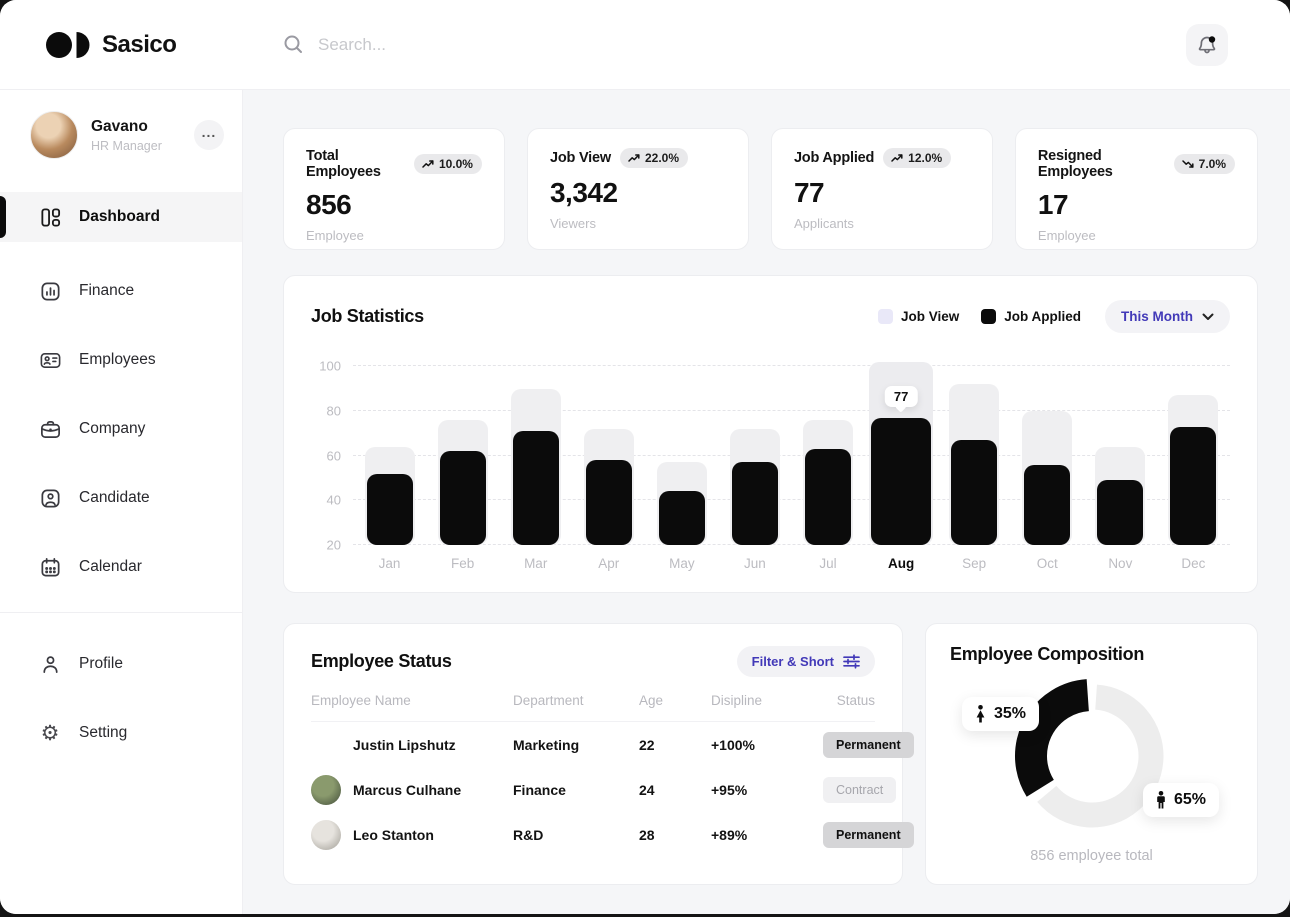 The width and height of the screenshot is (1290, 917). What do you see at coordinates (682, 563) in the screenshot?
I see `month-label: May` at bounding box center [682, 563].